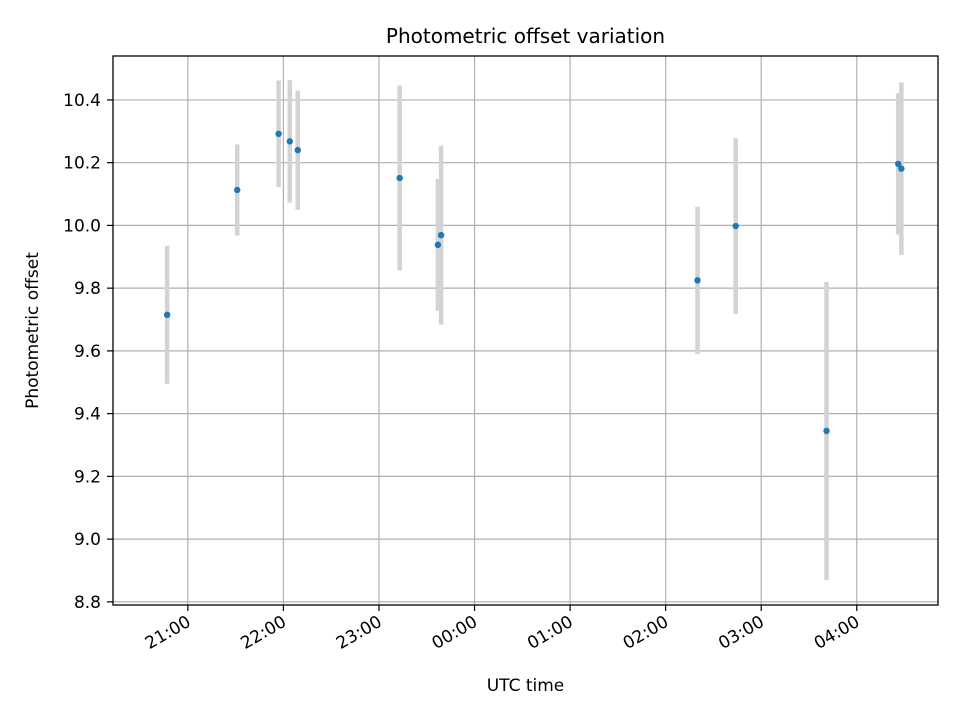 The image size is (960, 720). What do you see at coordinates (87, 415) in the screenshot?
I see `y-tick-label: 9.4` at bounding box center [87, 415].